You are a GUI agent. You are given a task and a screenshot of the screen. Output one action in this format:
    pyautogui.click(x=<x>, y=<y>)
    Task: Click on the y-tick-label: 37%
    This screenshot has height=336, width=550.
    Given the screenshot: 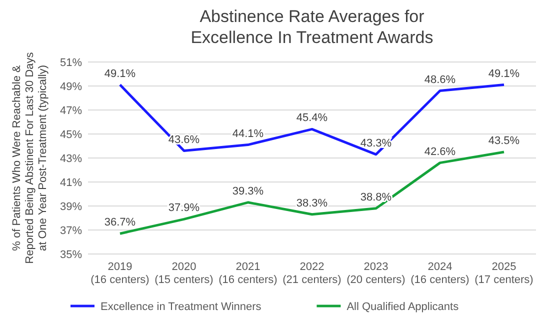 What is the action you would take?
    pyautogui.click(x=71, y=231)
    